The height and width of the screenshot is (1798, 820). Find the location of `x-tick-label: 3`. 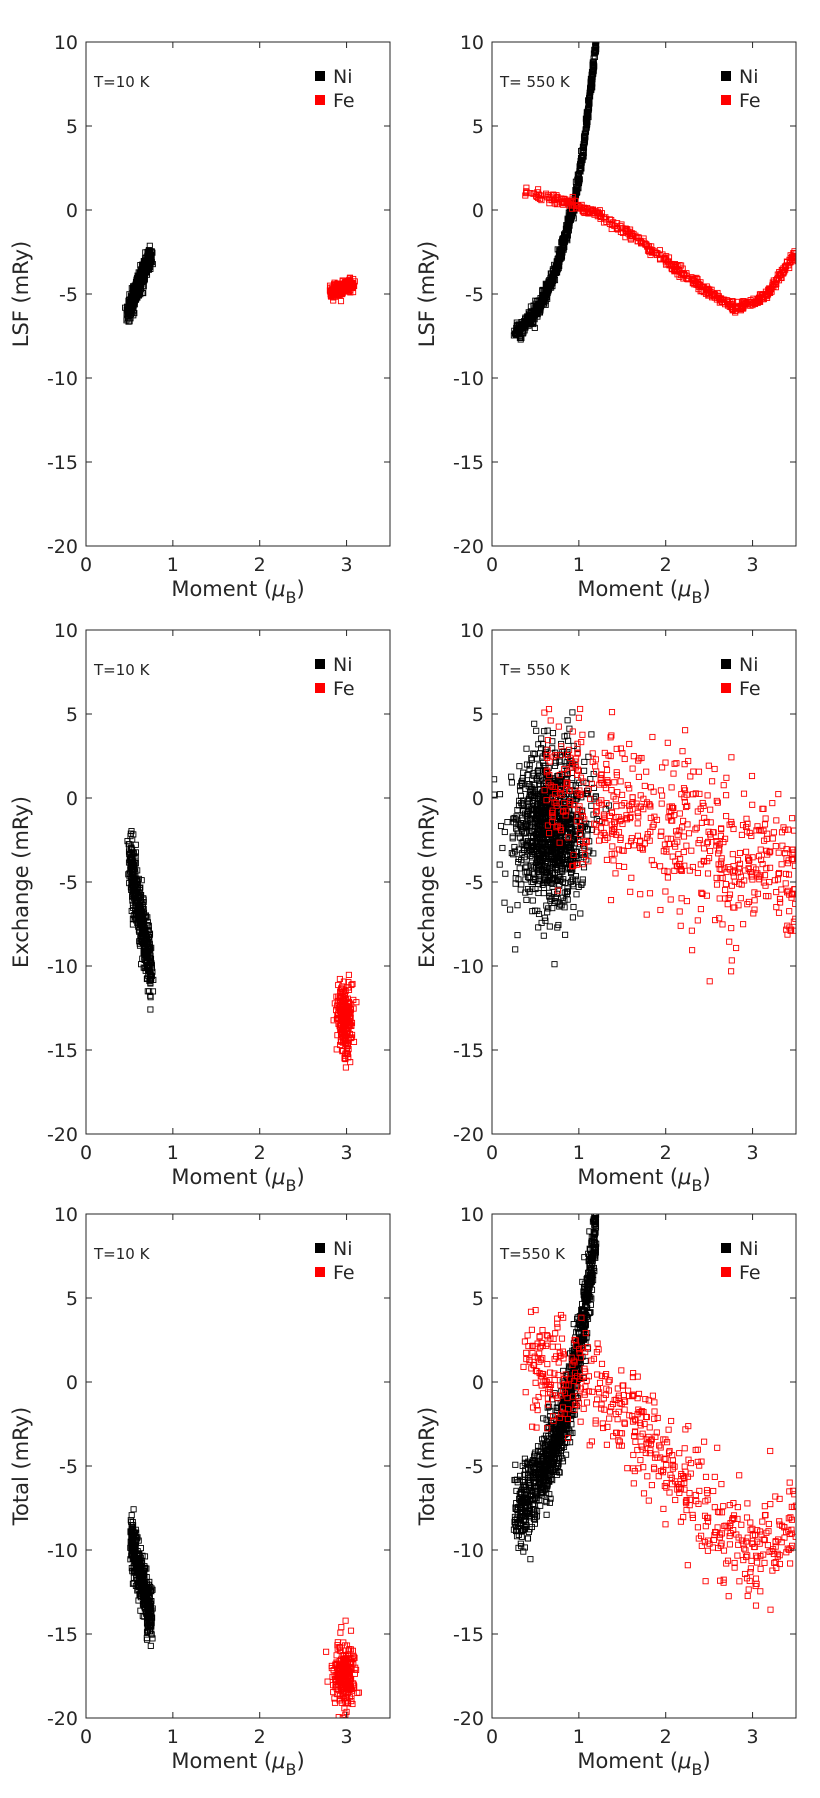

x-tick-label: 3 is located at coordinates (753, 1153).